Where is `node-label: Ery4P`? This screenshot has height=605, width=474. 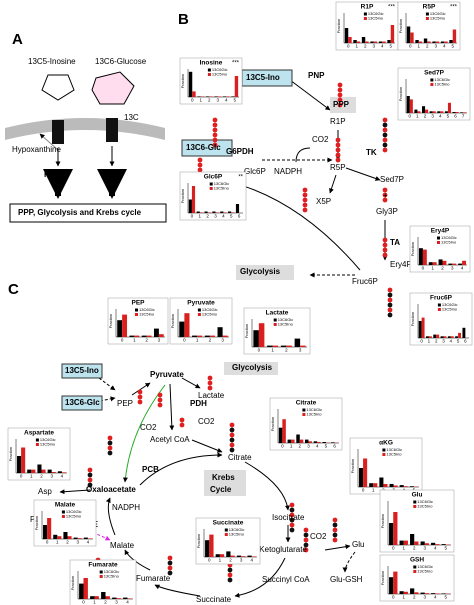 node-label: Ery4P is located at coordinates (401, 264).